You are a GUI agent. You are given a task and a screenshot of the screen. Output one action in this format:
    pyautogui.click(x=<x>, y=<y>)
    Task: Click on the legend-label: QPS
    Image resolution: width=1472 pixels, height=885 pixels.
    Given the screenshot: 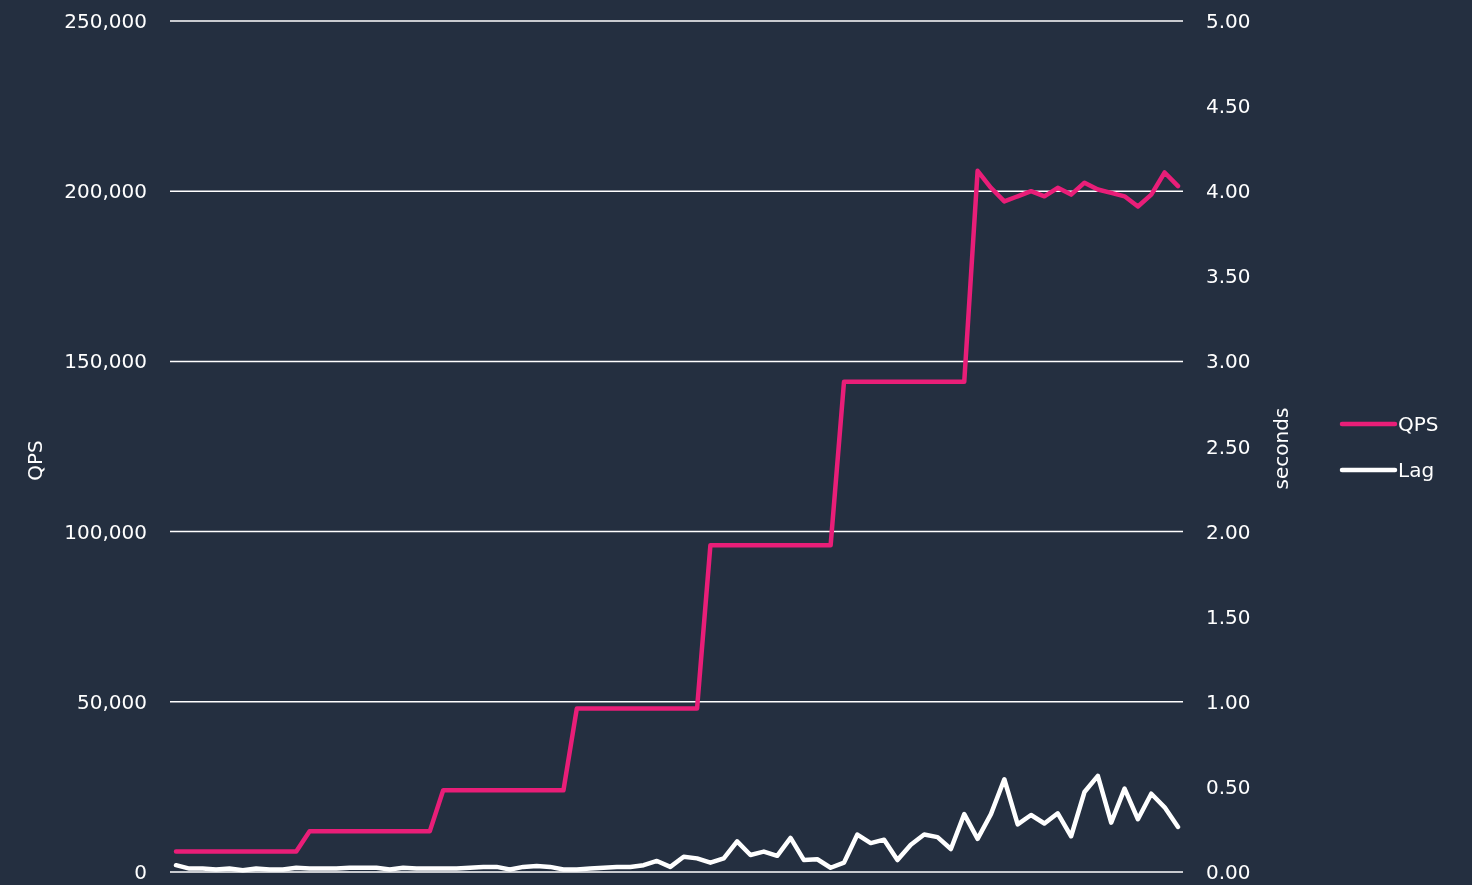 What is the action you would take?
    pyautogui.click(x=1418, y=424)
    